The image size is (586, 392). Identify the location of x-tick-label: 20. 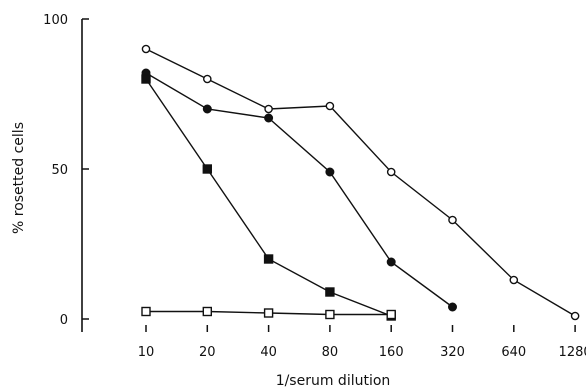
(207, 352).